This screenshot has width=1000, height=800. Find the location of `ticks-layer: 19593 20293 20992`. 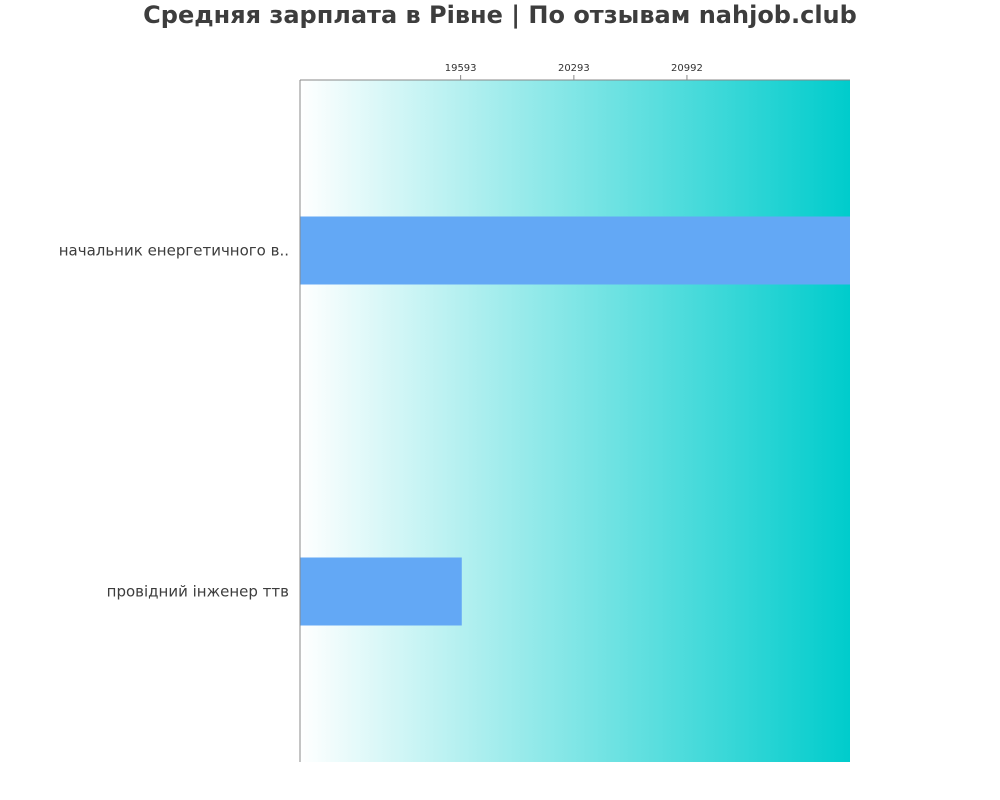

ticks-layer: 19593 20293 20992 is located at coordinates (574, 71).